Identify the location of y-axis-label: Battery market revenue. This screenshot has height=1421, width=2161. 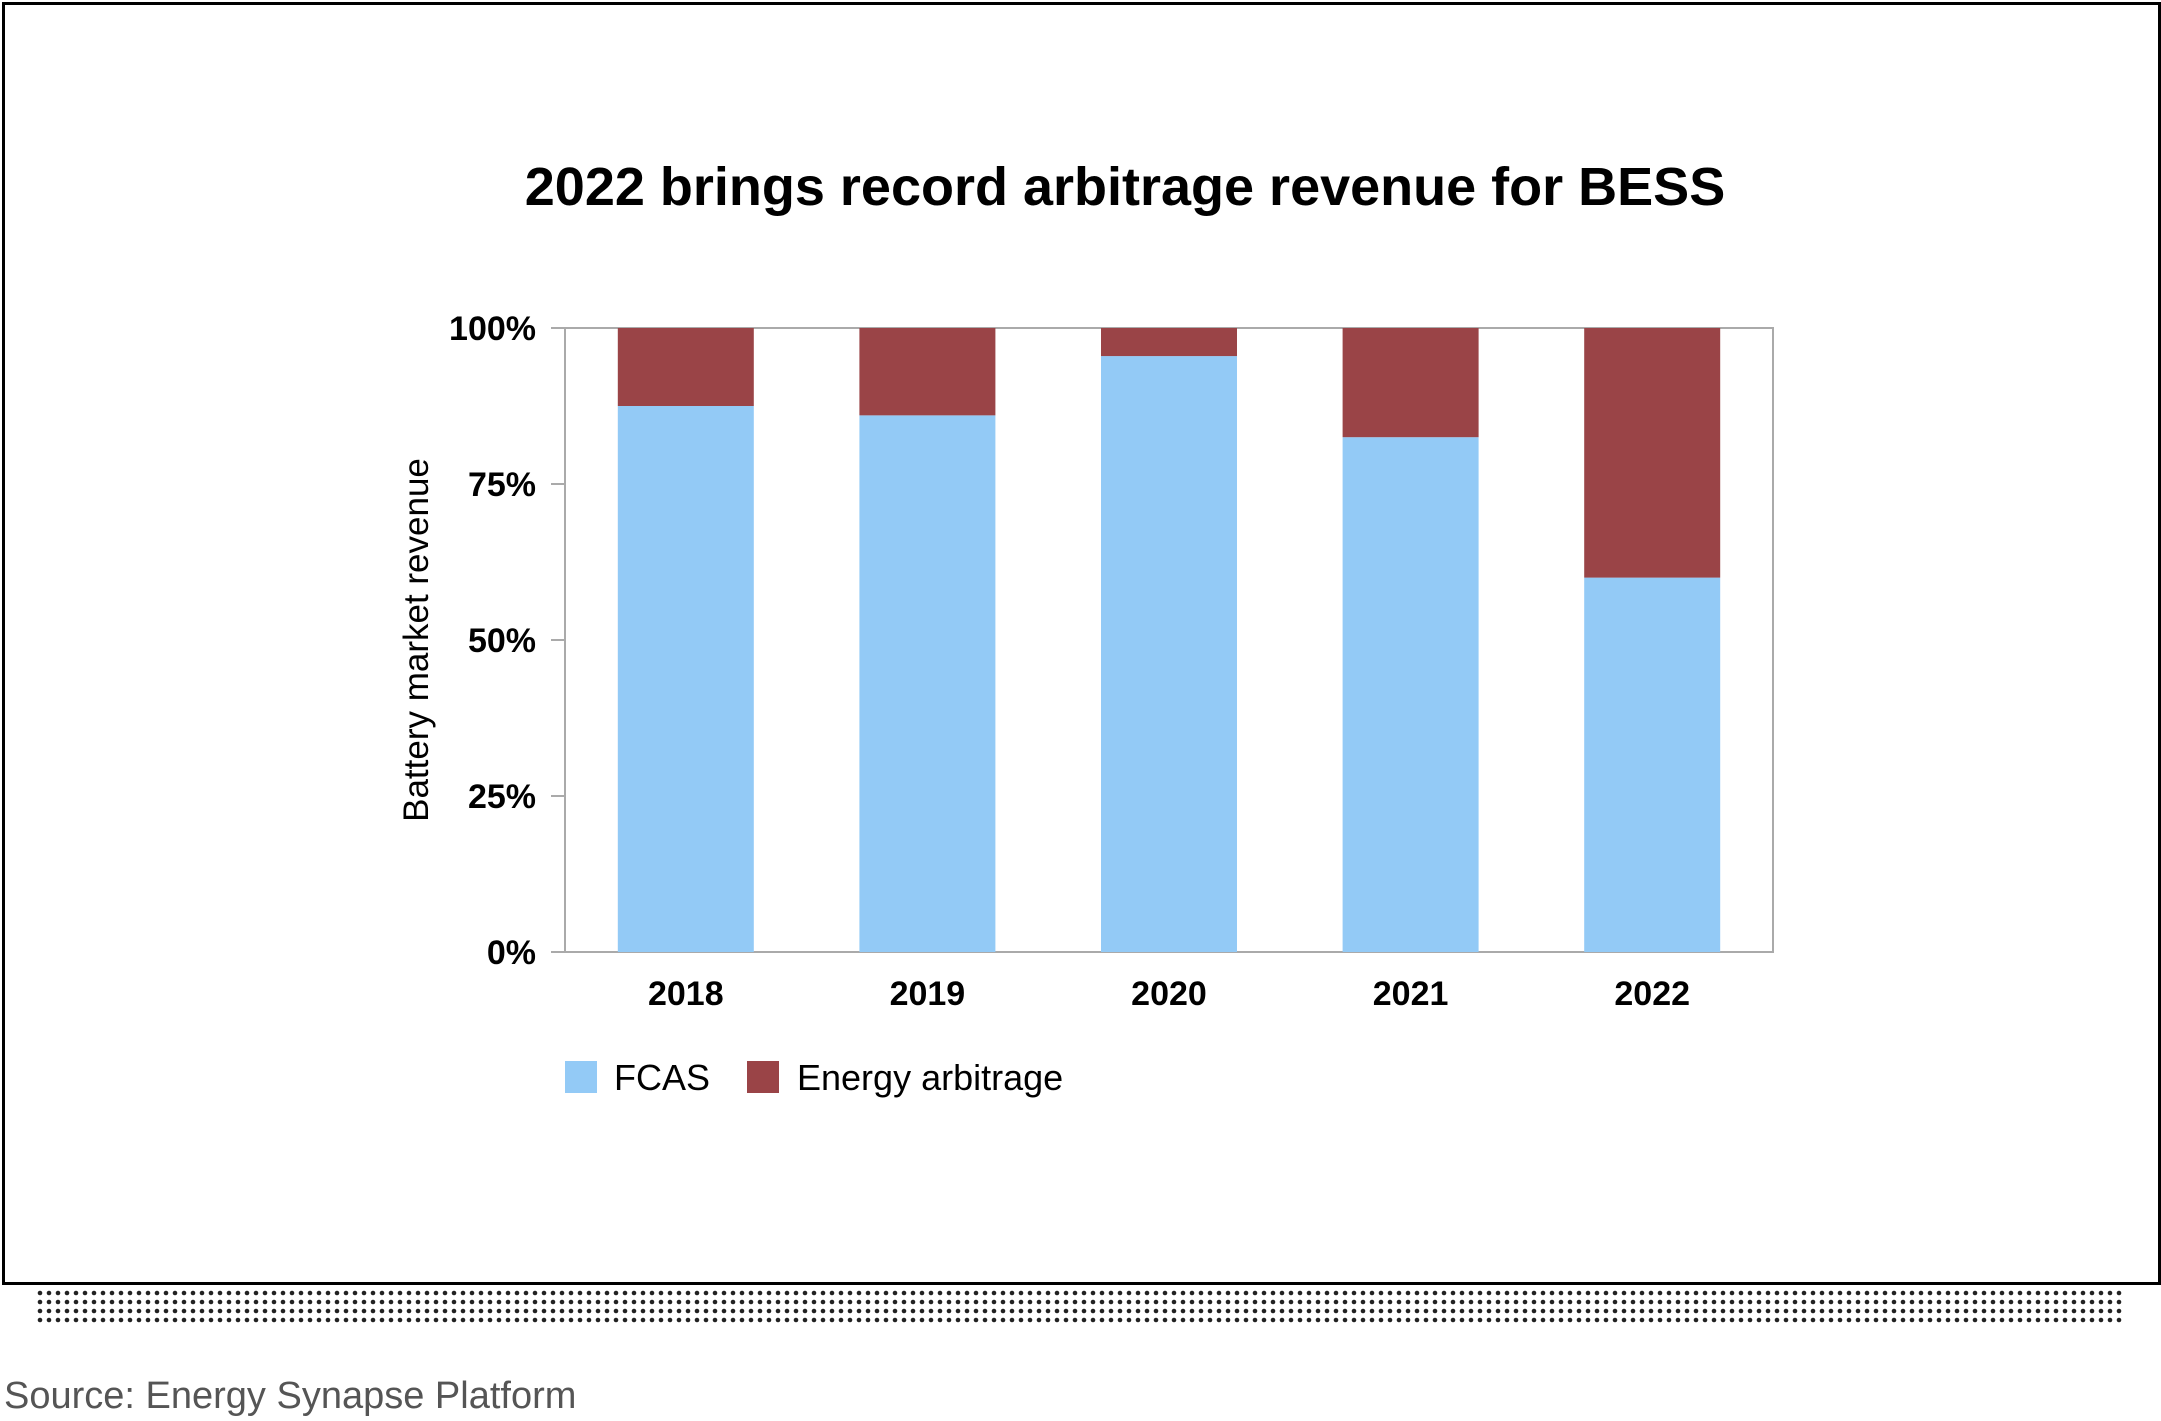
(416, 640).